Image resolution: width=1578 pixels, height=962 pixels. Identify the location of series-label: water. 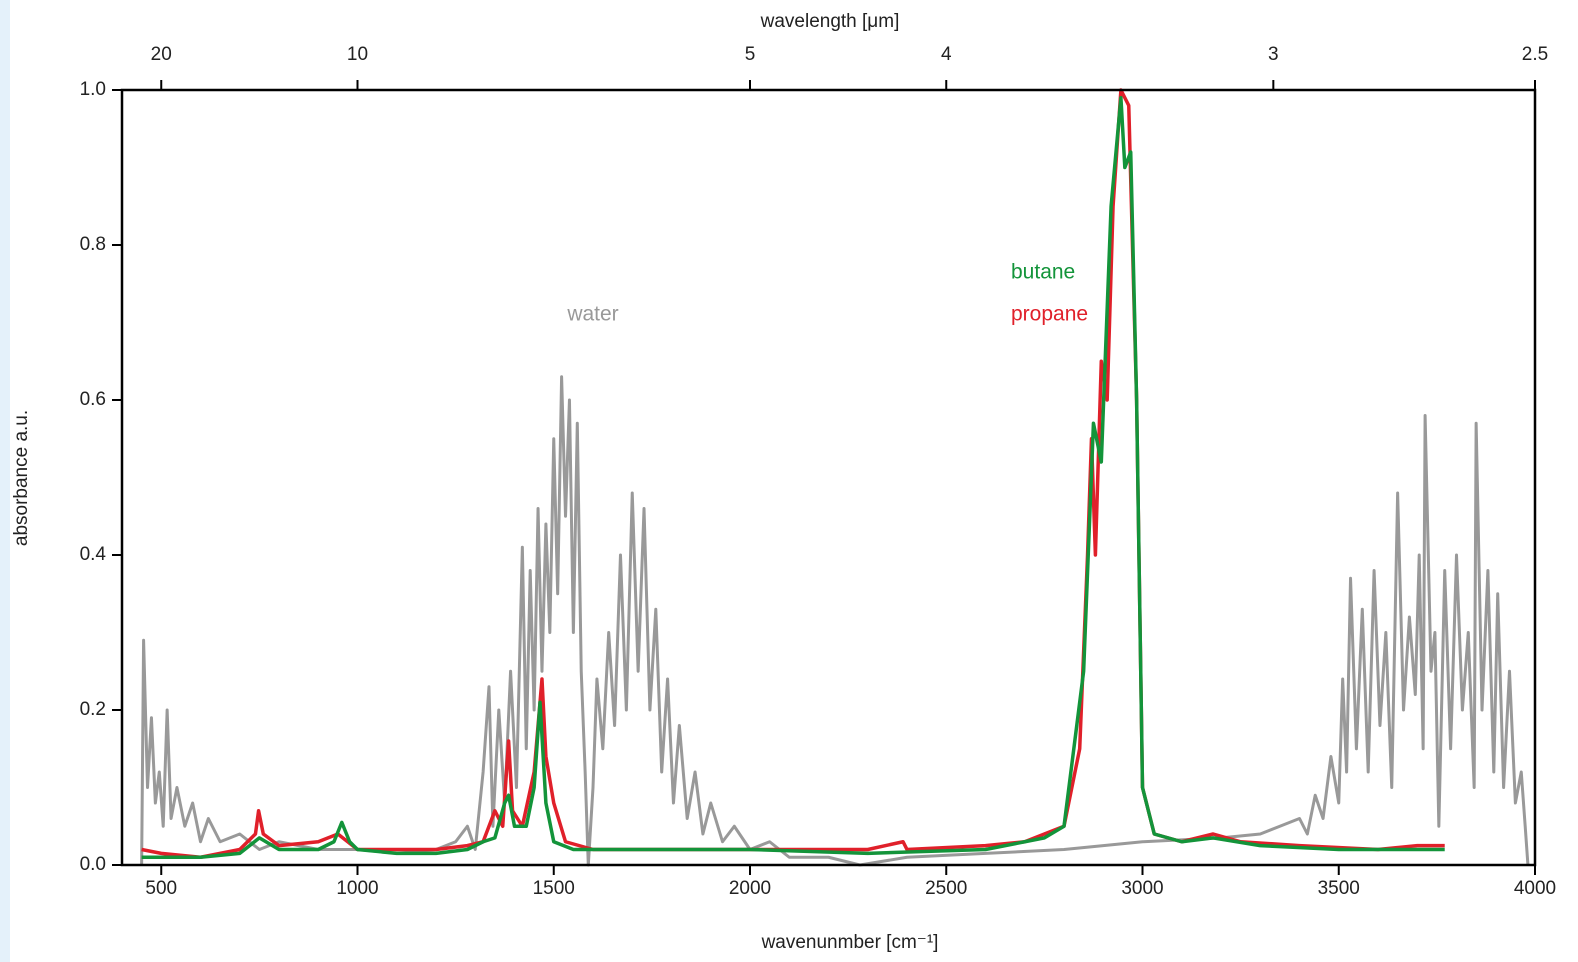
(592, 314).